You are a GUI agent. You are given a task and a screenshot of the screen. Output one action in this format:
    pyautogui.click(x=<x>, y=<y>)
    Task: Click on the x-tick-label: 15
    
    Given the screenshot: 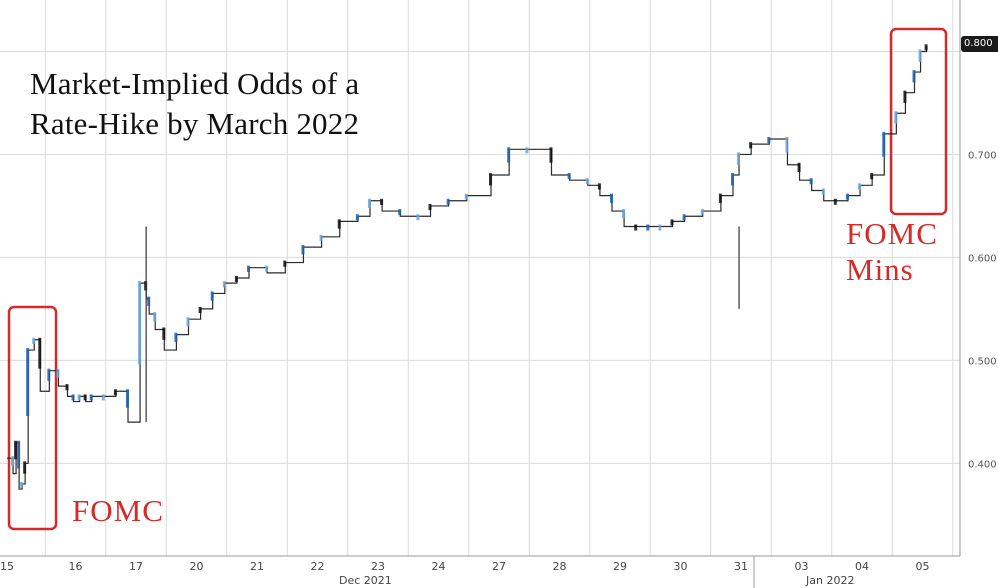 What is the action you would take?
    pyautogui.click(x=7, y=566)
    